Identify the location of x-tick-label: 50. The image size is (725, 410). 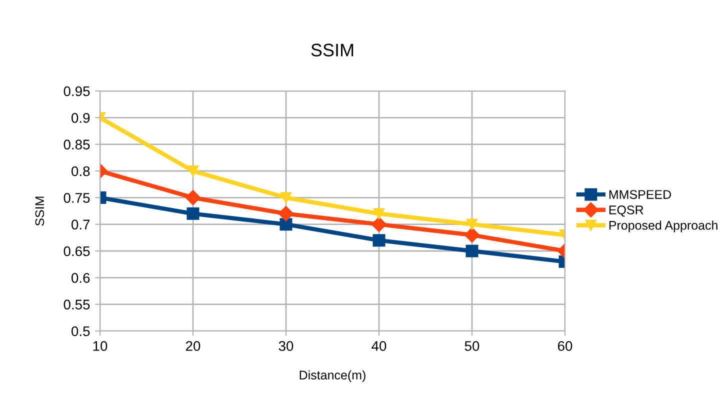
(472, 346).